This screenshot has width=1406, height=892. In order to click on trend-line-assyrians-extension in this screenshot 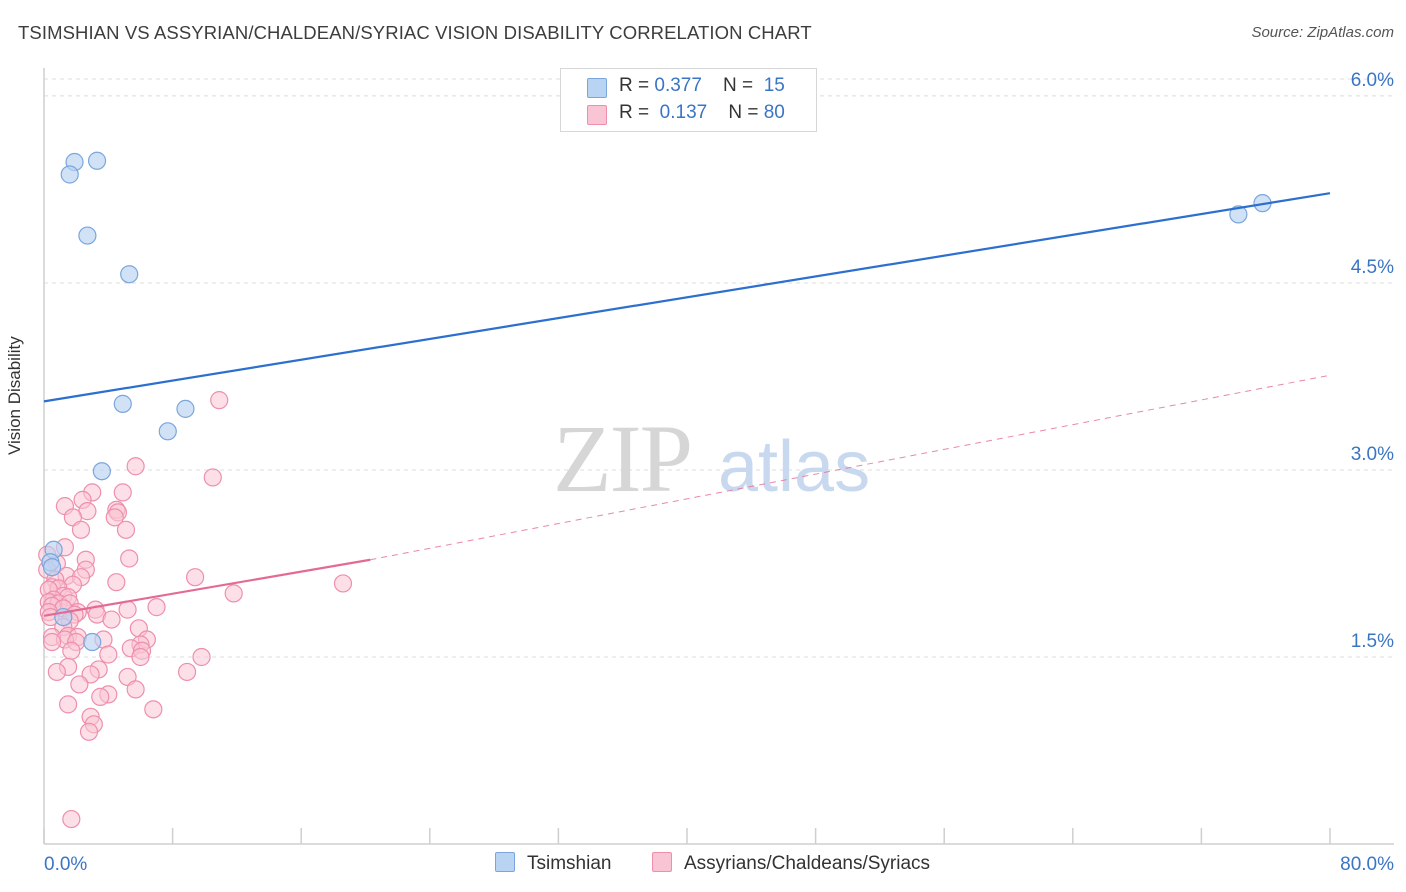, I will do `click(850, 467)`.